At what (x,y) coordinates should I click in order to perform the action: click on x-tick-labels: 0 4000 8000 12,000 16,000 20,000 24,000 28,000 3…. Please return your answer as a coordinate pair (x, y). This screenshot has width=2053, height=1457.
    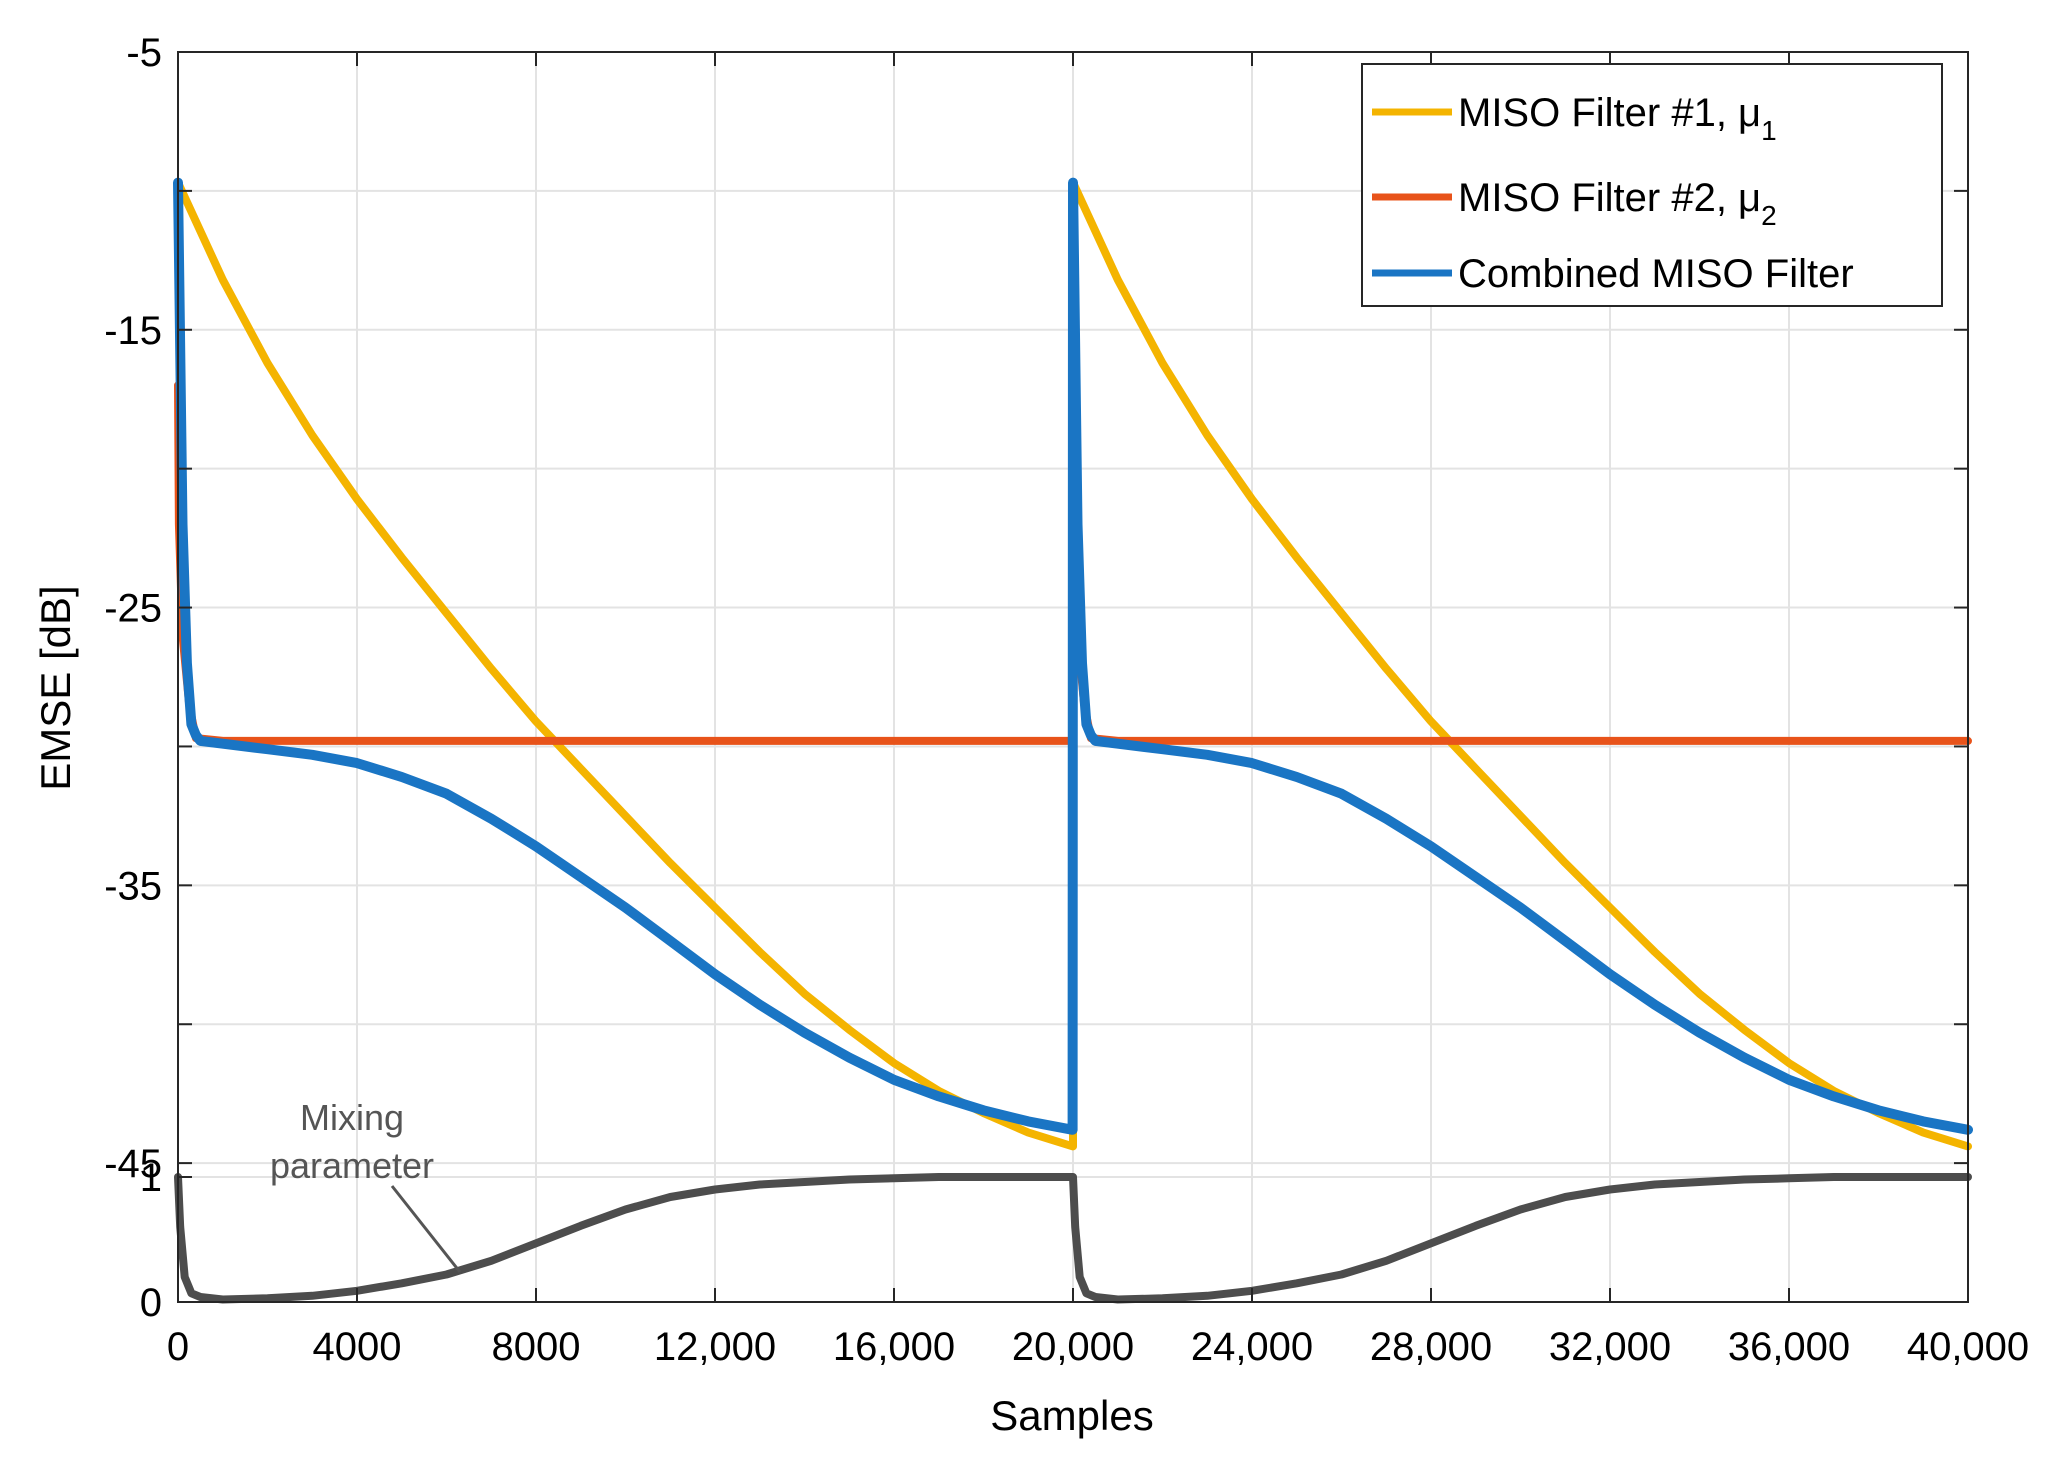
    Looking at the image, I should click on (1098, 1347).